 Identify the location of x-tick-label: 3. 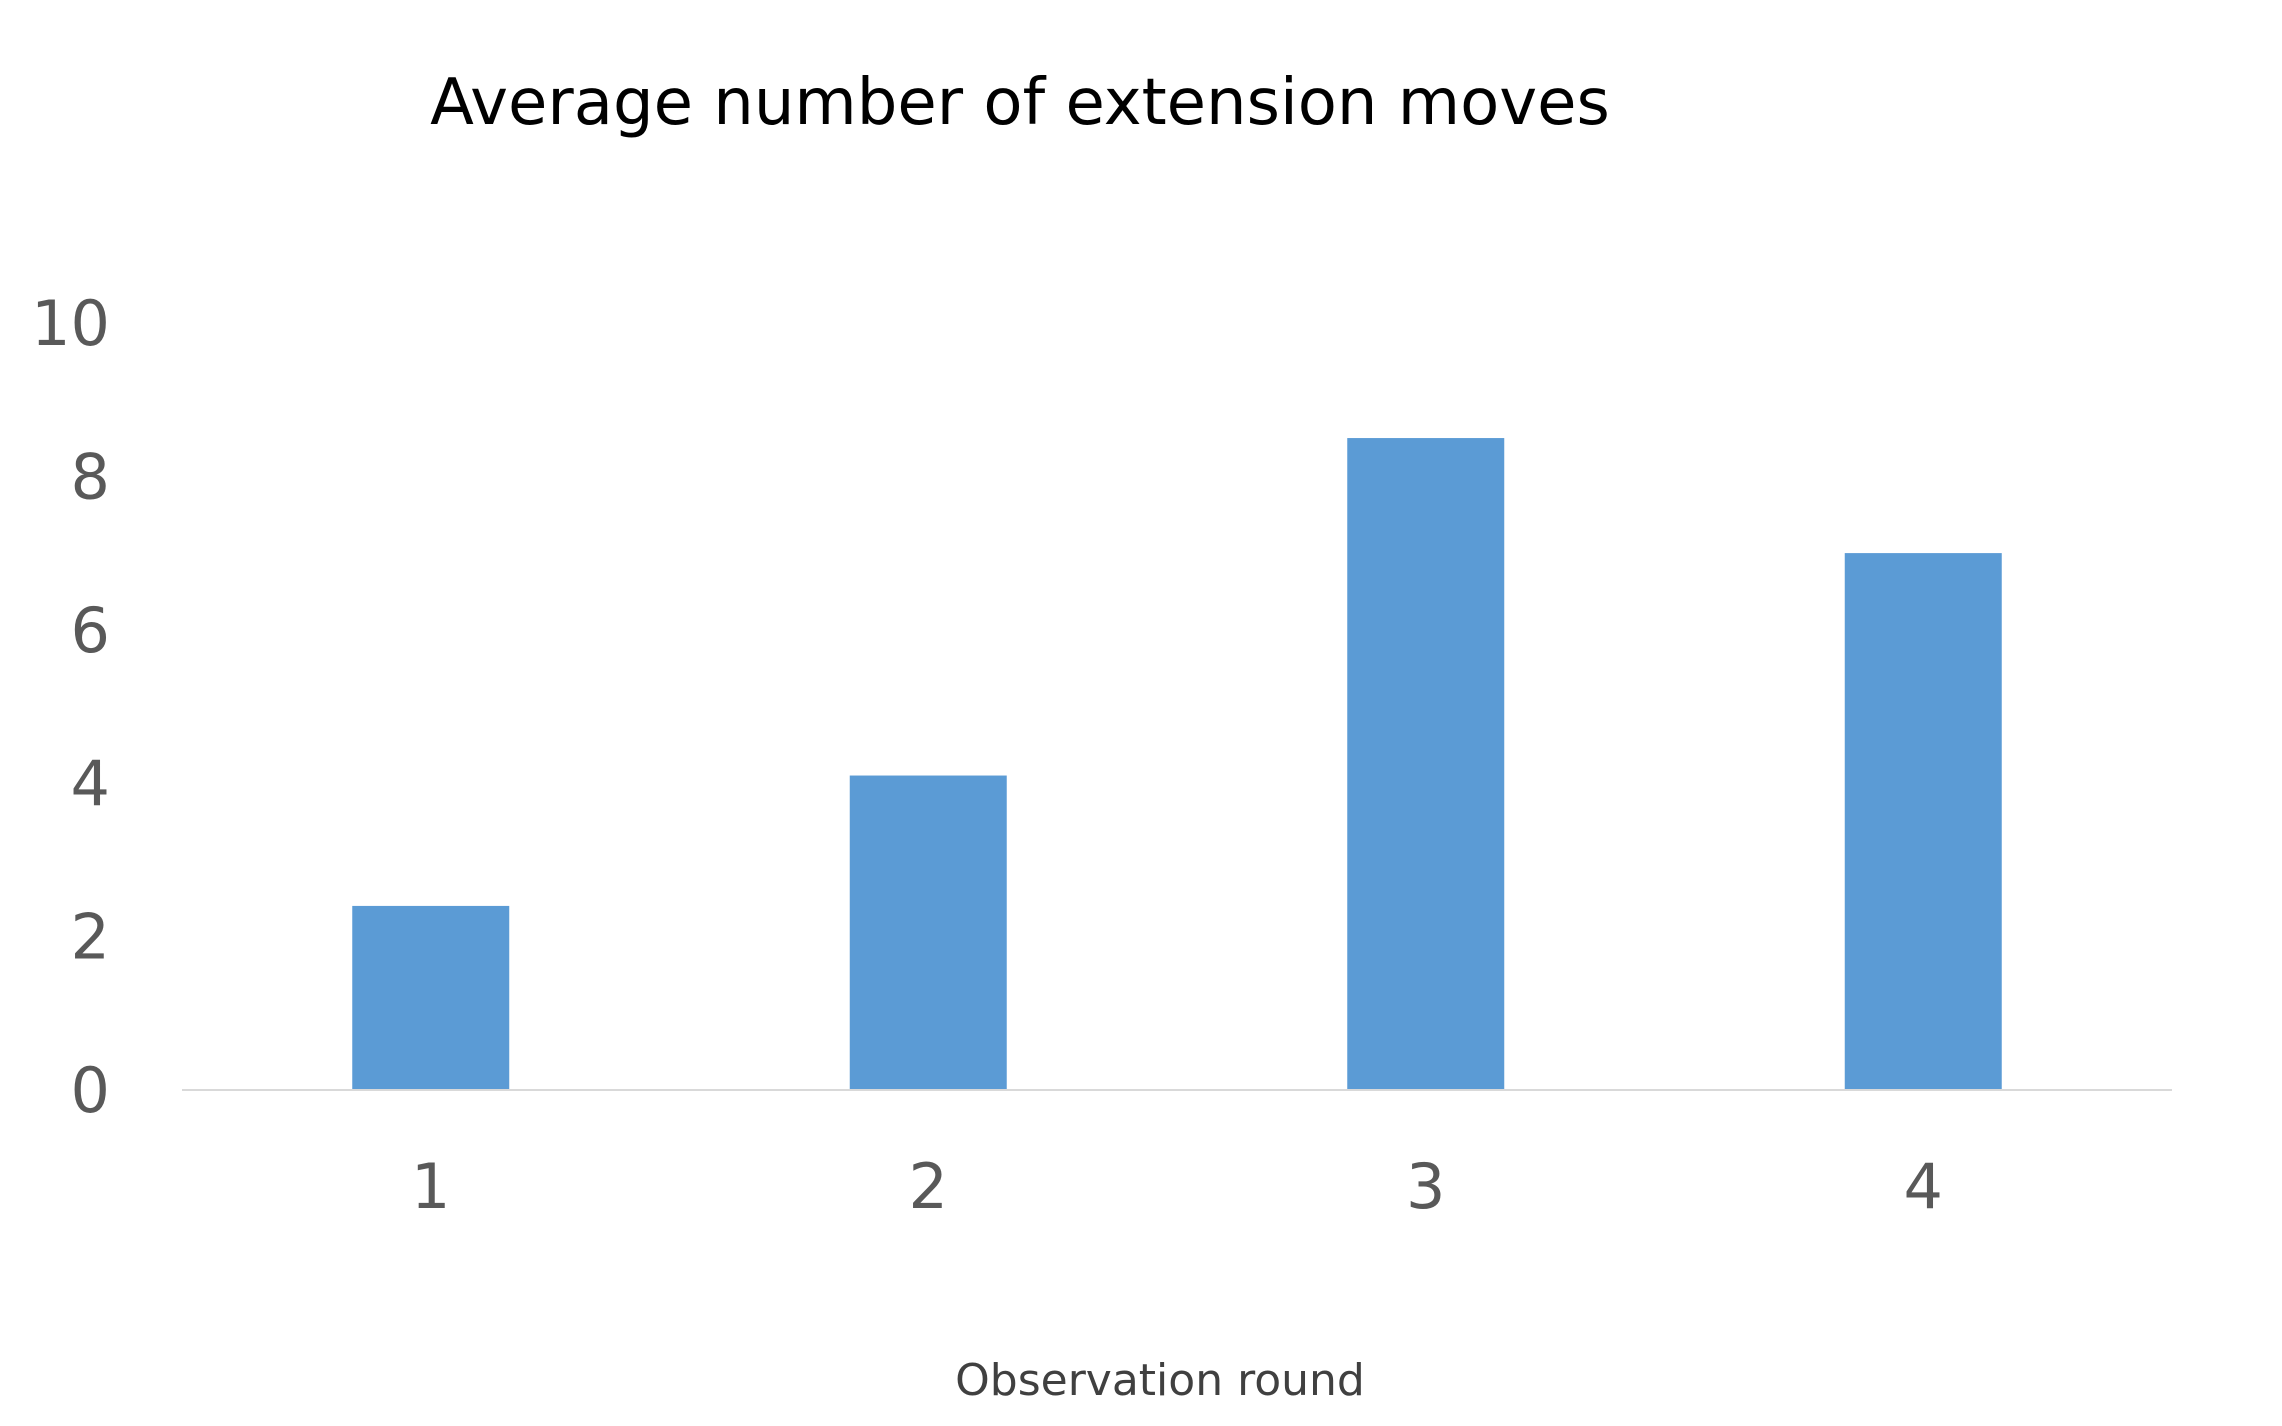
(1425, 1186).